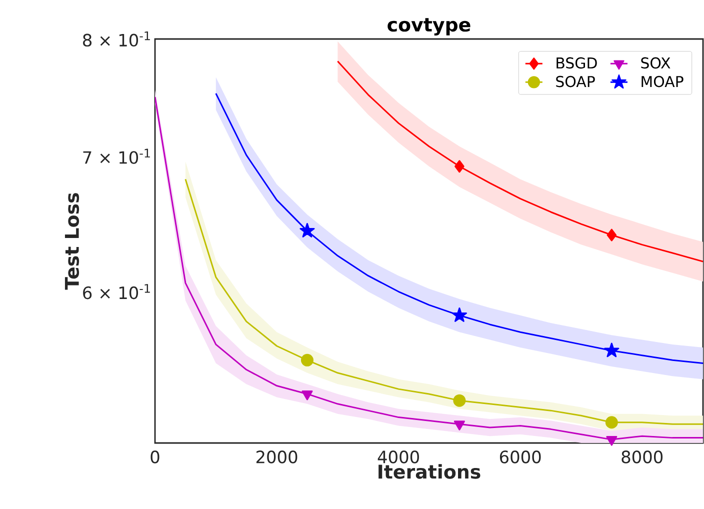 The height and width of the screenshot is (509, 704). I want to click on y-tick-label: 7 × 10$^{-1}$, so click(116, 156).